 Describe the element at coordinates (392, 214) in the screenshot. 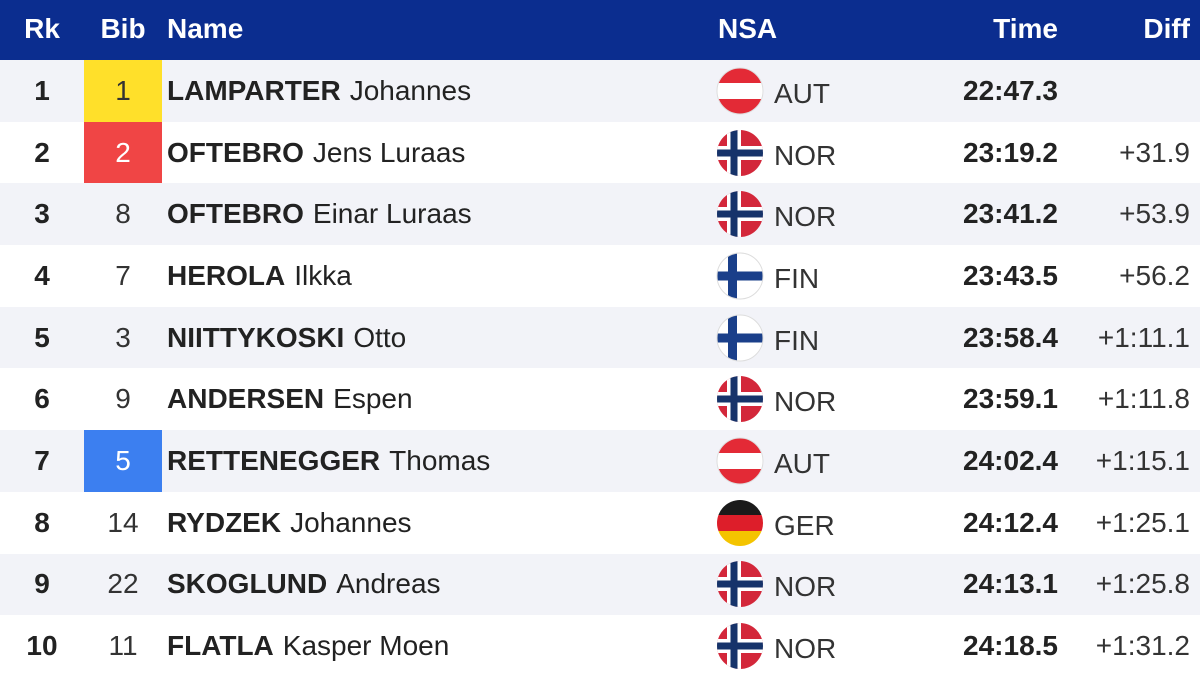

I see `first-name: Einar Luraas` at that location.